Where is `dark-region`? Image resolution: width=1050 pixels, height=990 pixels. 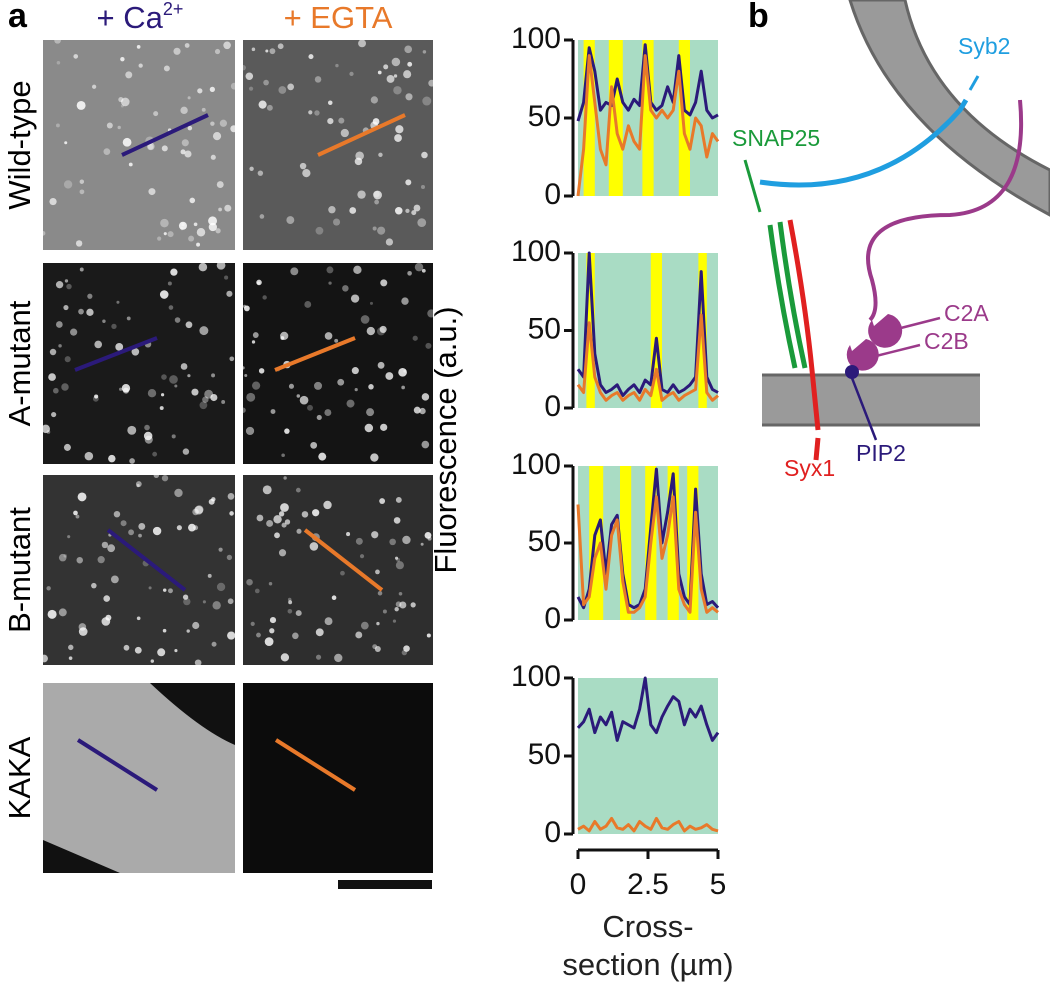
dark-region is located at coordinates (139, 778).